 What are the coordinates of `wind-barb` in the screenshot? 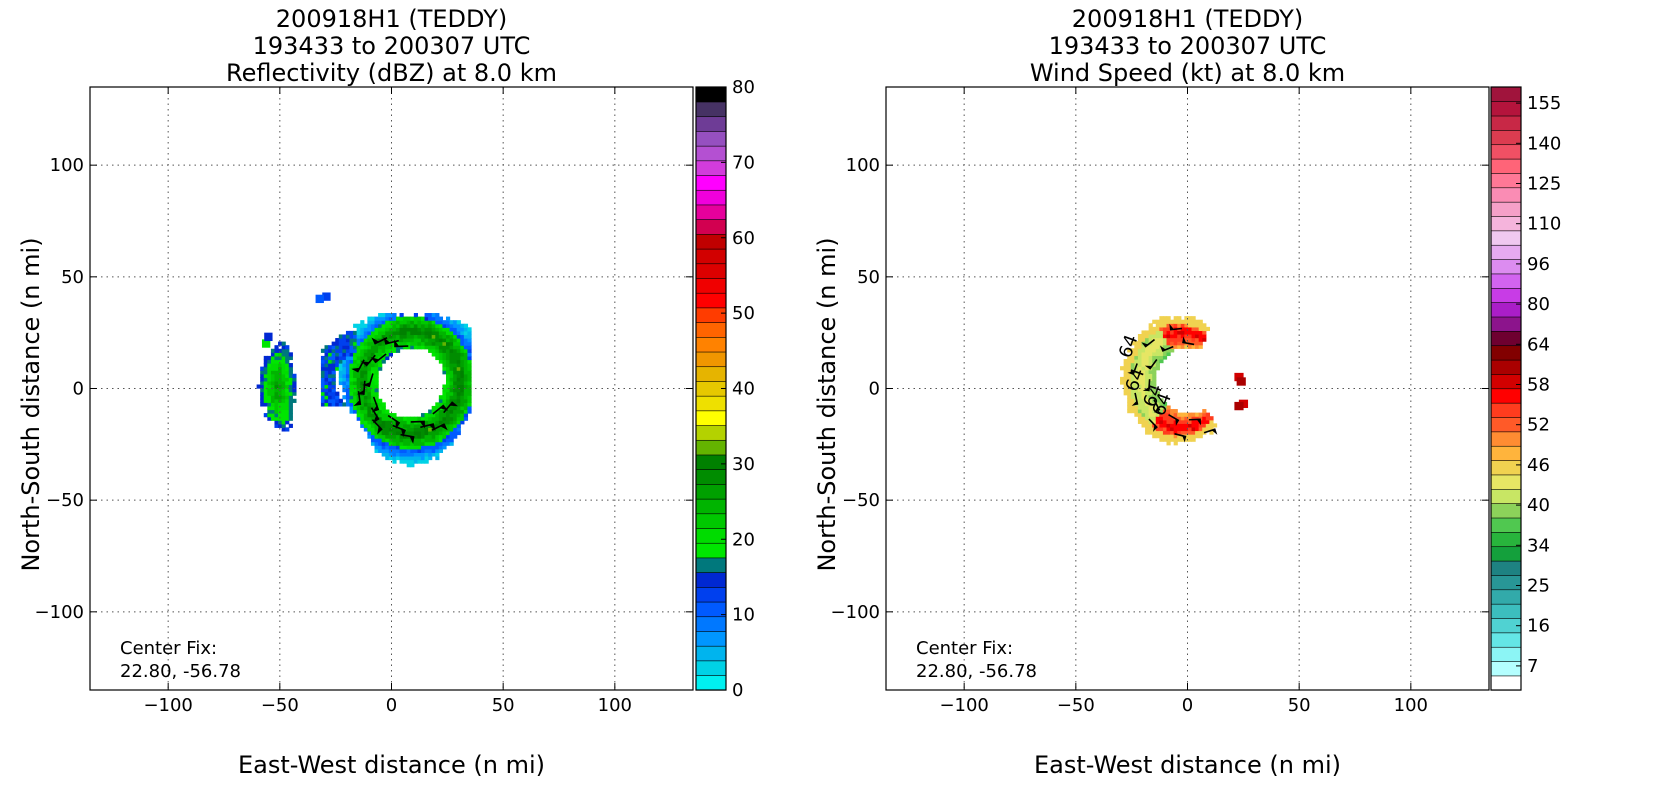 It's located at (1149, 385).